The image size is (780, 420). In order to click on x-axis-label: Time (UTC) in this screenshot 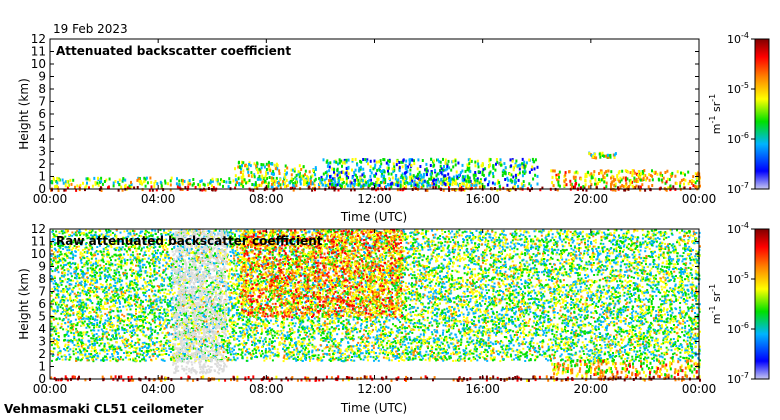, I will do `click(373, 217)`.